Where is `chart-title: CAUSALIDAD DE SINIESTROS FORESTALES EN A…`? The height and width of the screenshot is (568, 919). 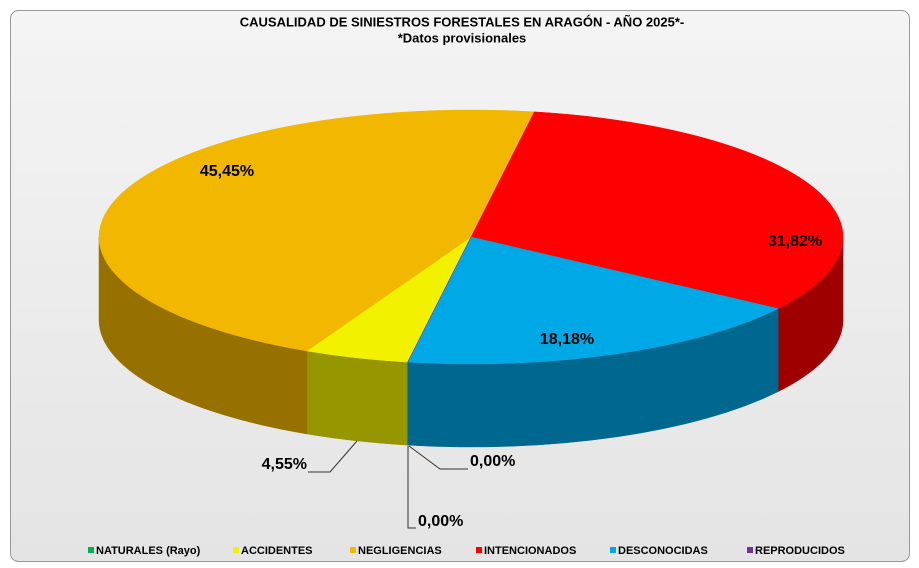 chart-title: CAUSALIDAD DE SINIESTROS FORESTALES EN A… is located at coordinates (462, 21).